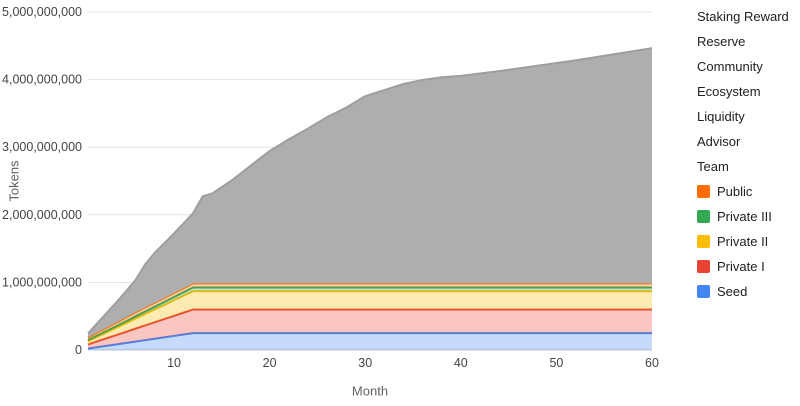  I want to click on legend-label: Ecosystem, so click(729, 91).